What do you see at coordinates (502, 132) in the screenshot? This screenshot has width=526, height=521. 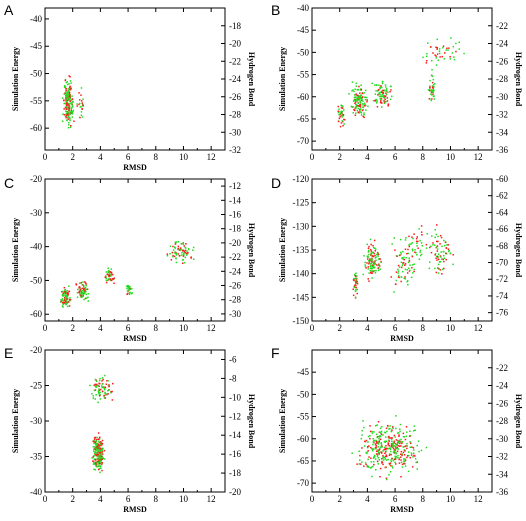 I see `y2-tick-label: -34` at bounding box center [502, 132].